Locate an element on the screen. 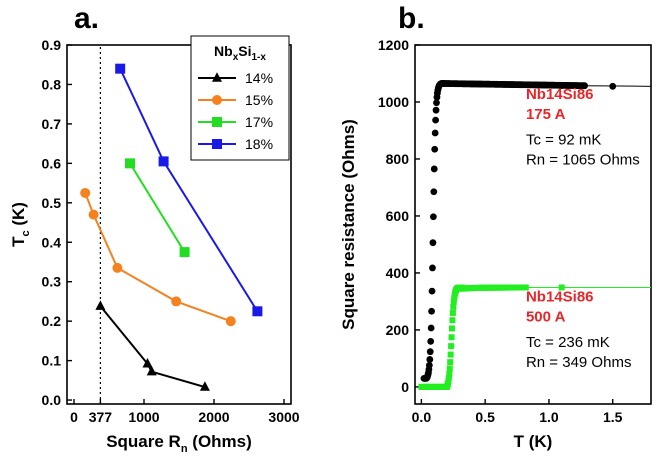 The image size is (664, 471). panel-a-y-tick-label: 0.7 is located at coordinates (52, 124).